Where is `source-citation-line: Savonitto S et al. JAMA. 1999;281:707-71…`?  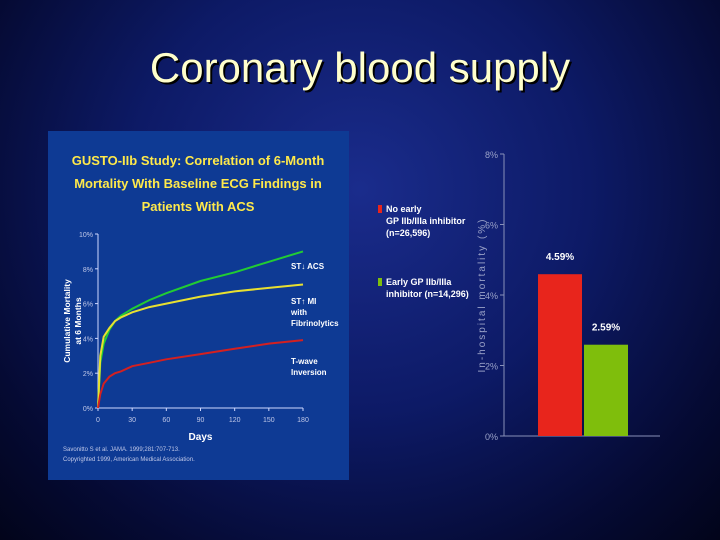 source-citation-line: Savonitto S et al. JAMA. 1999;281:707-71… is located at coordinates (121, 450).